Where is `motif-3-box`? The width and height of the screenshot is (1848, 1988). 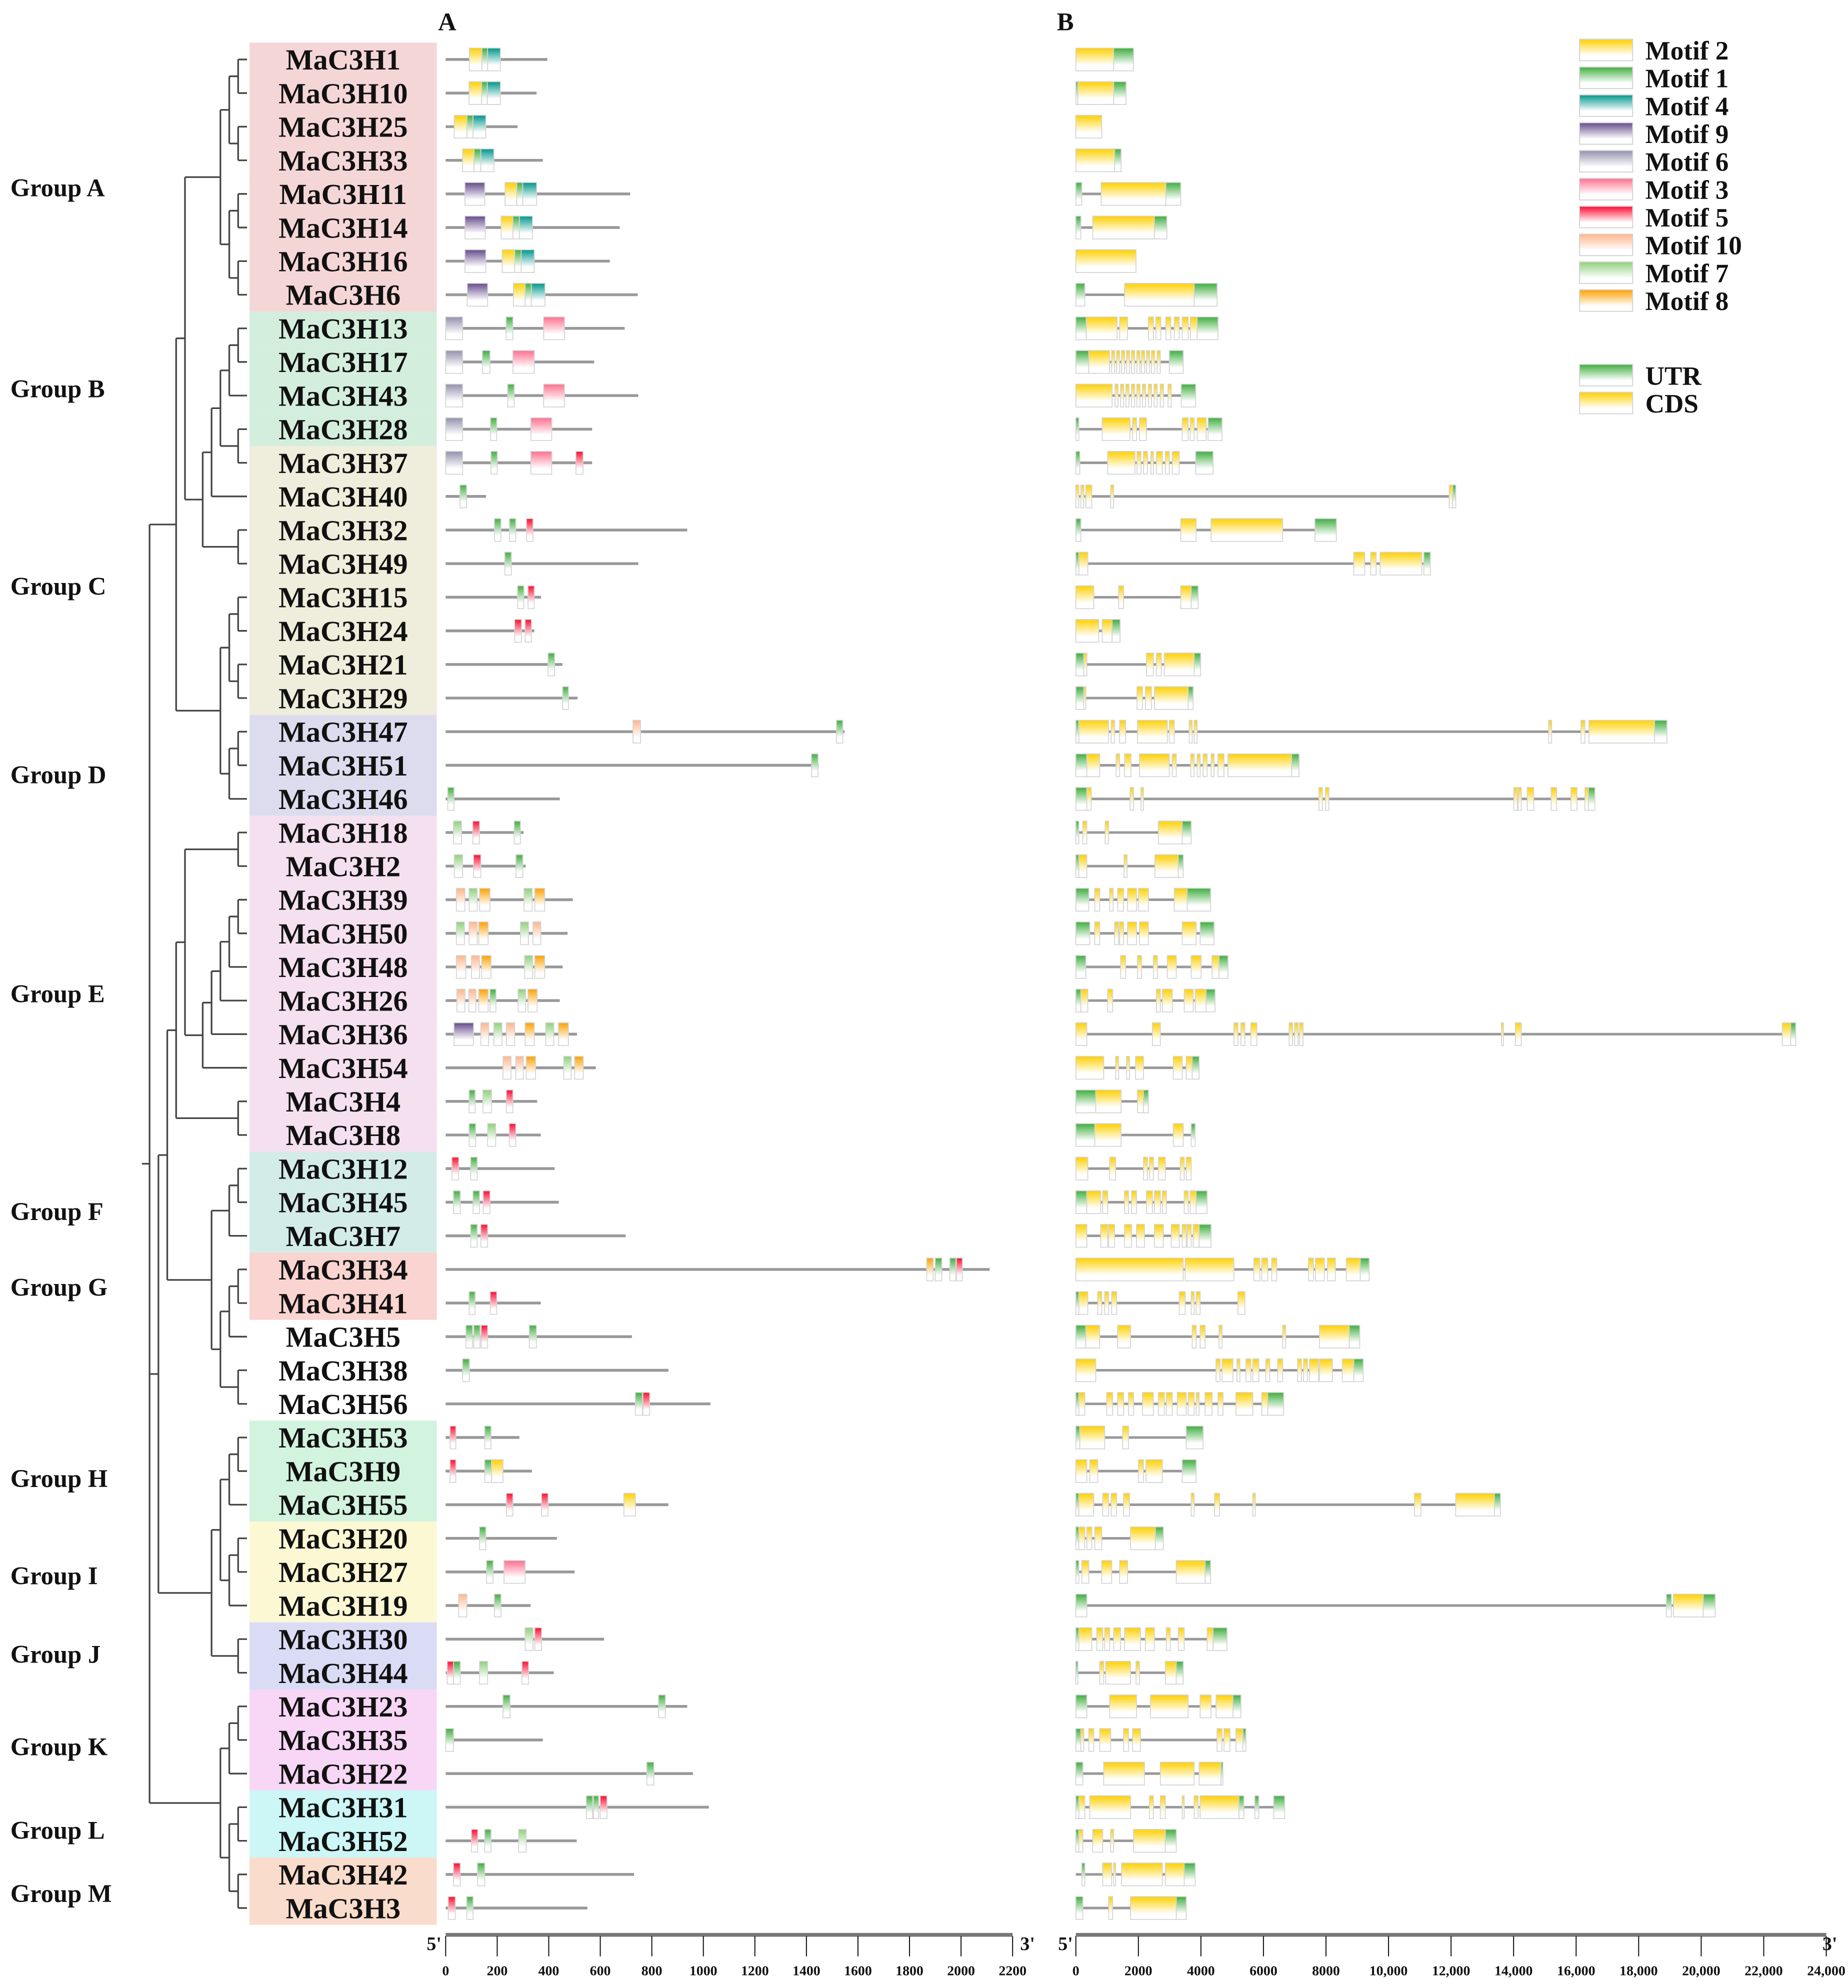 motif-3-box is located at coordinates (541, 462).